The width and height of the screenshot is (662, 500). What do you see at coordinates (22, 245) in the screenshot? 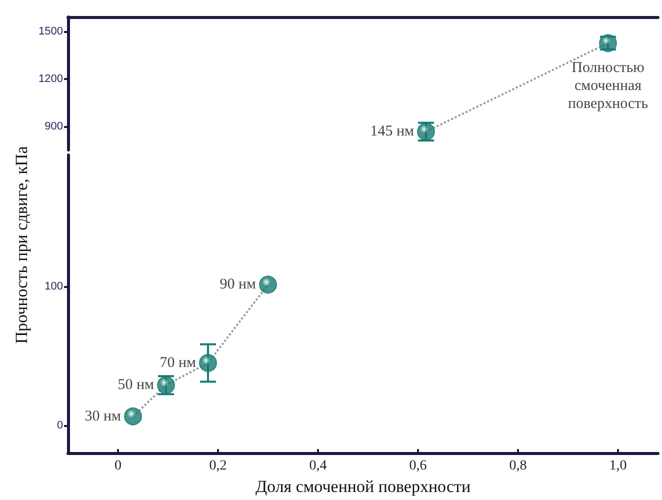
I see `y-axis-title: Прочность при сдвиге, кПа` at bounding box center [22, 245].